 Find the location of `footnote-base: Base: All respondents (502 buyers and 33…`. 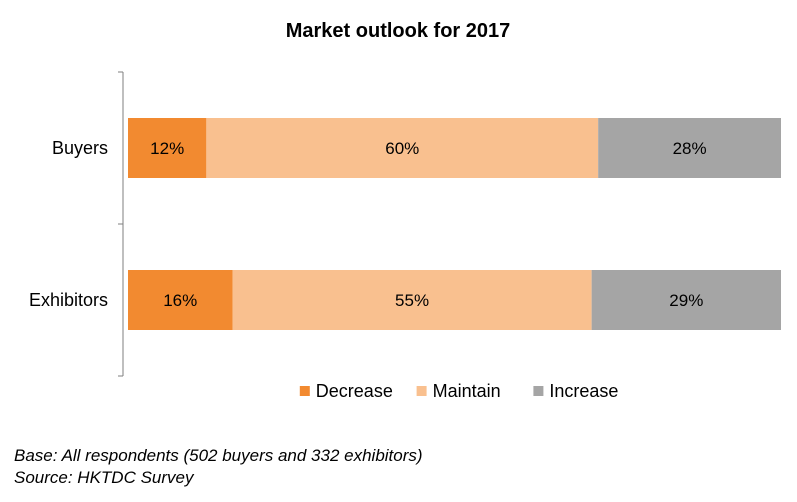

footnote-base: Base: All respondents (502 buyers and 33… is located at coordinates (218, 455).